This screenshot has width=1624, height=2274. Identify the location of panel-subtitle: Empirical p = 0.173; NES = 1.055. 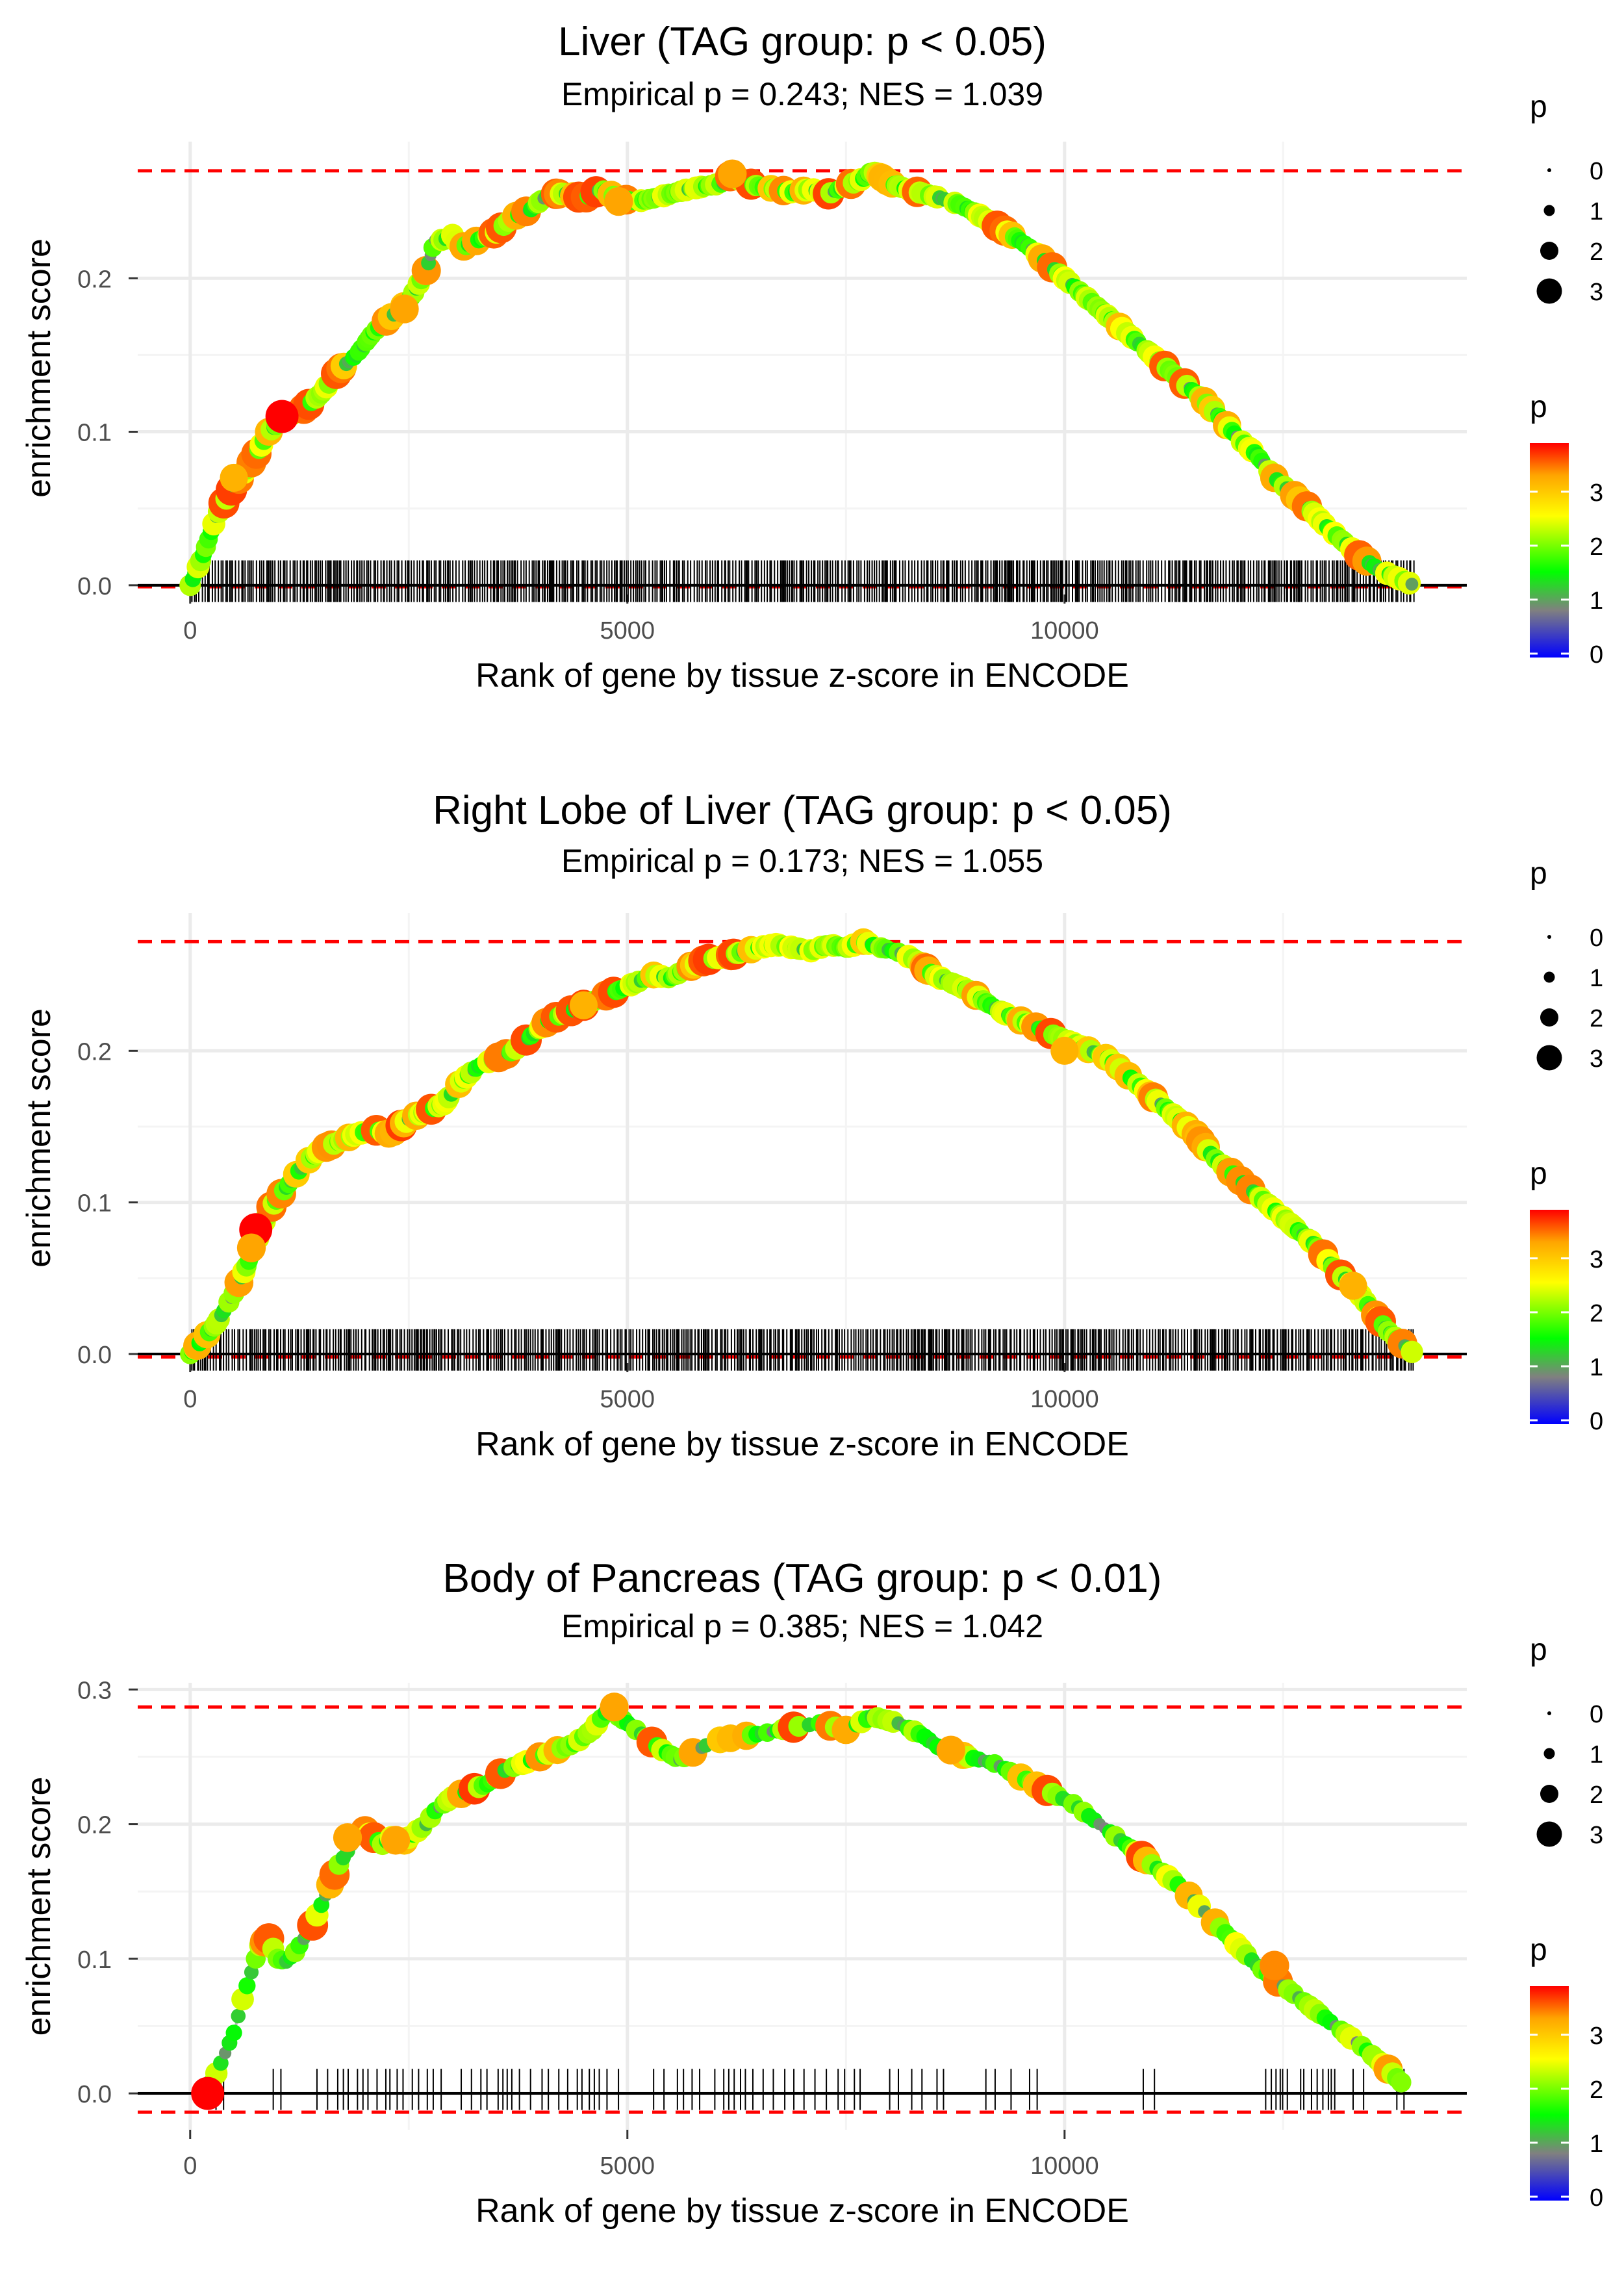
(802, 861).